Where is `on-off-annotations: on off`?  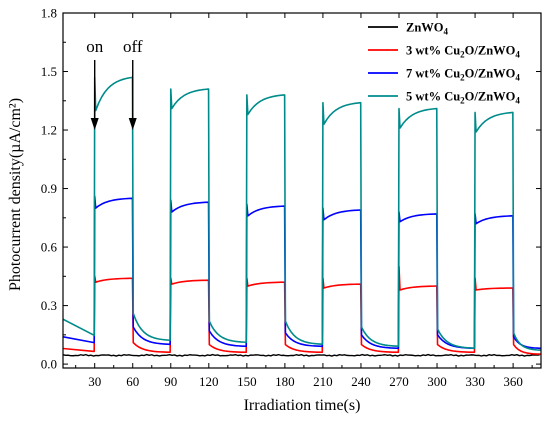
on-off-annotations: on off is located at coordinates (114, 83).